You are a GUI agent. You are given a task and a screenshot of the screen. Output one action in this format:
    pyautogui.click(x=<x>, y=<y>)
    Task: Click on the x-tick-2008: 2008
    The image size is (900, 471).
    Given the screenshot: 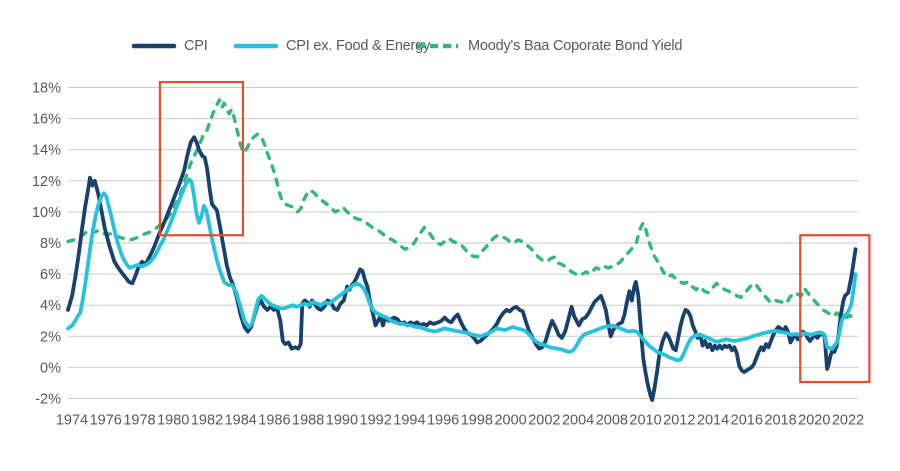 What is the action you would take?
    pyautogui.click(x=612, y=421)
    